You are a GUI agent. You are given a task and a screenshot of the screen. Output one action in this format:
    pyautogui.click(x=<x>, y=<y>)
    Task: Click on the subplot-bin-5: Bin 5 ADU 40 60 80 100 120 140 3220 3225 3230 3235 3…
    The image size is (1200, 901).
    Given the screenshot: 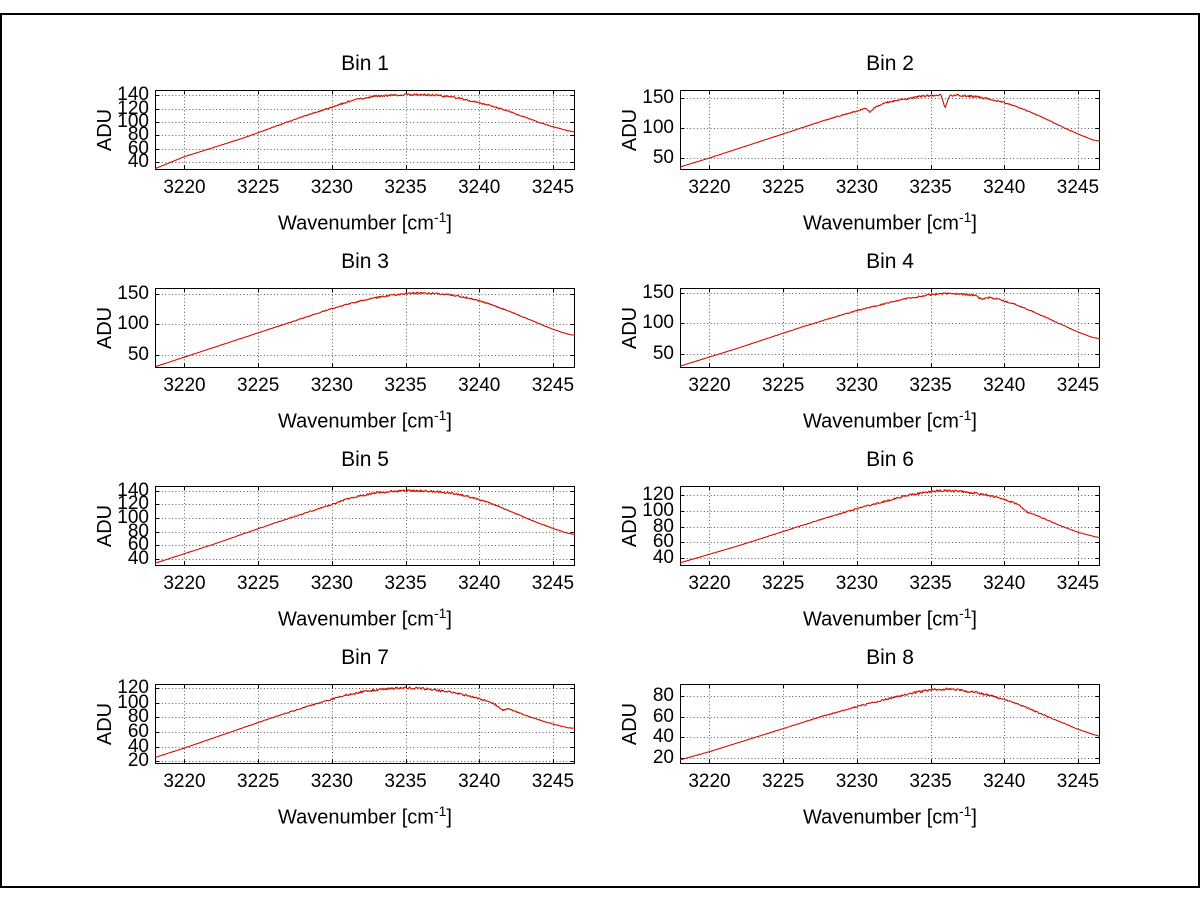 What is the action you would take?
    pyautogui.click(x=310, y=542)
    